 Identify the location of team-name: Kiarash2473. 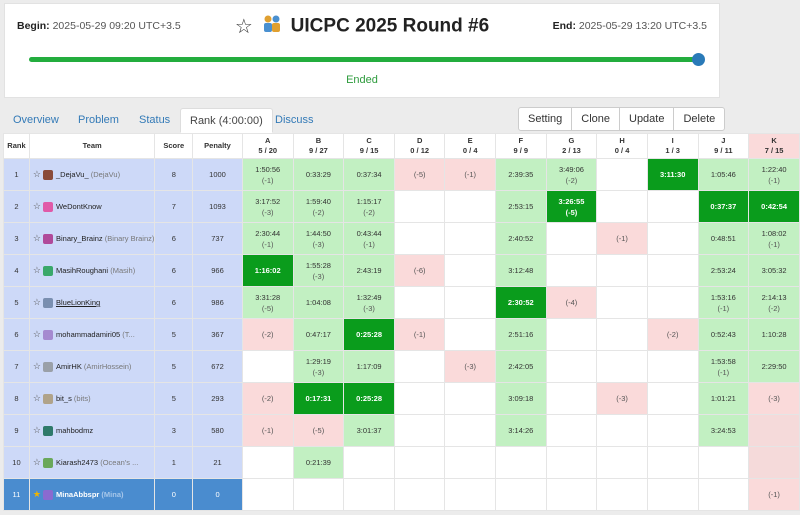
(77, 462).